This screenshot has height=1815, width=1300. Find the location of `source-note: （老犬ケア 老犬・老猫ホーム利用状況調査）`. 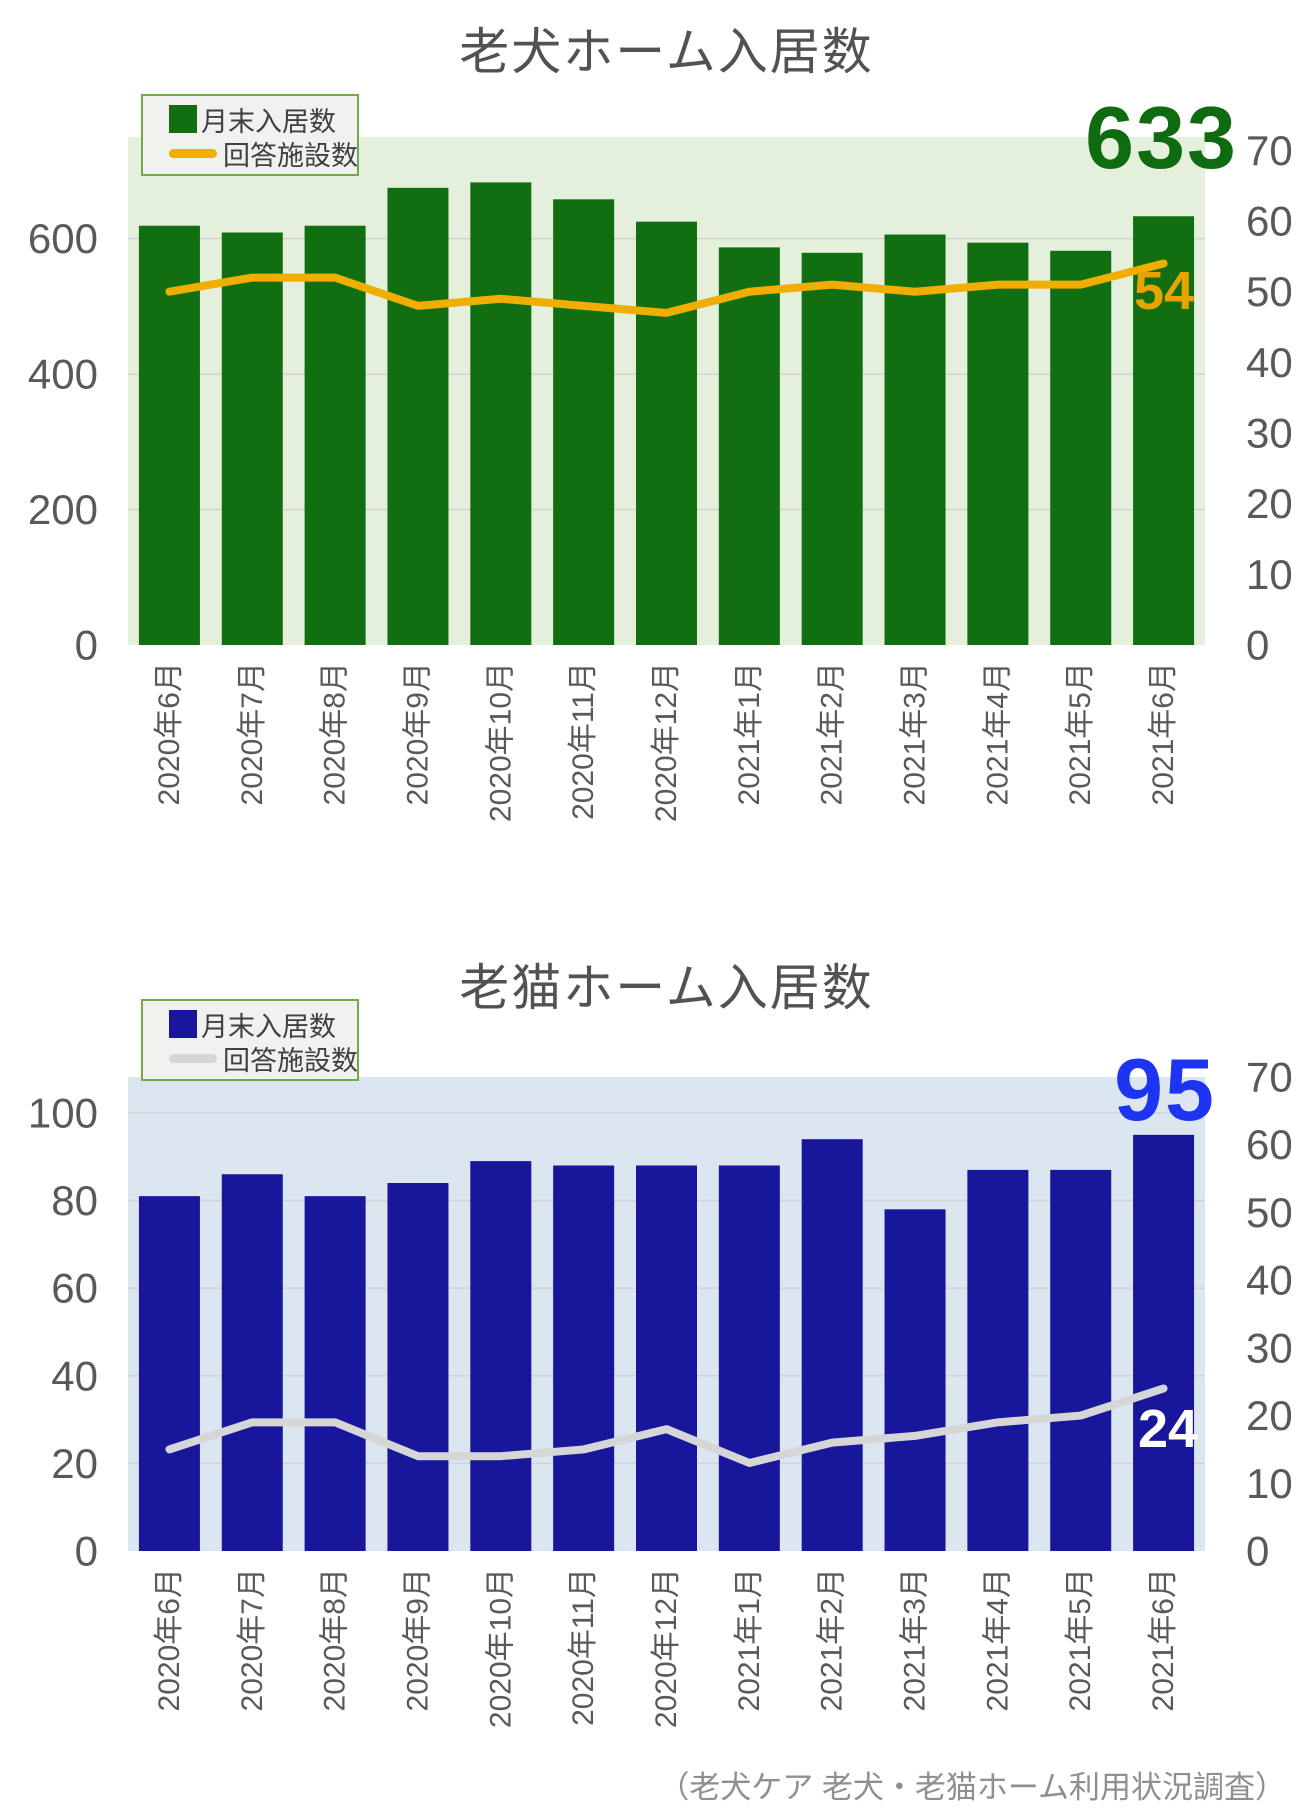

source-note: （老犬ケア 老犬・老猫ホーム利用状況調査） is located at coordinates (972, 1787).